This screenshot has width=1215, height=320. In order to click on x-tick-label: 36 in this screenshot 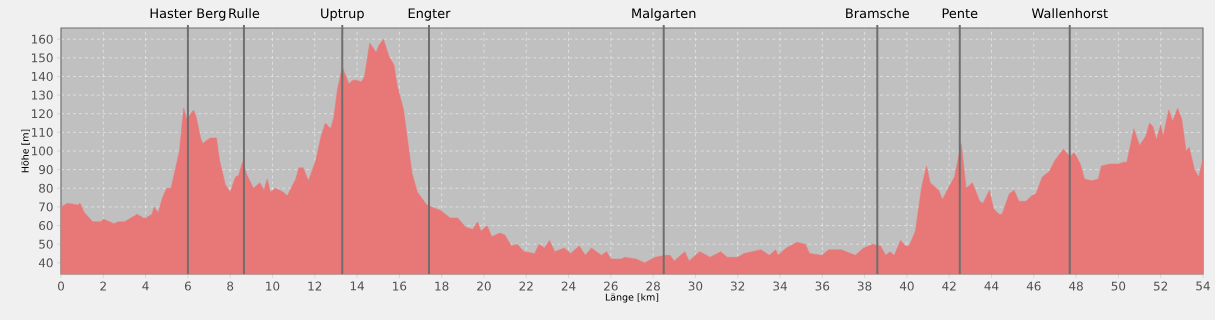, I will do `click(822, 286)`.